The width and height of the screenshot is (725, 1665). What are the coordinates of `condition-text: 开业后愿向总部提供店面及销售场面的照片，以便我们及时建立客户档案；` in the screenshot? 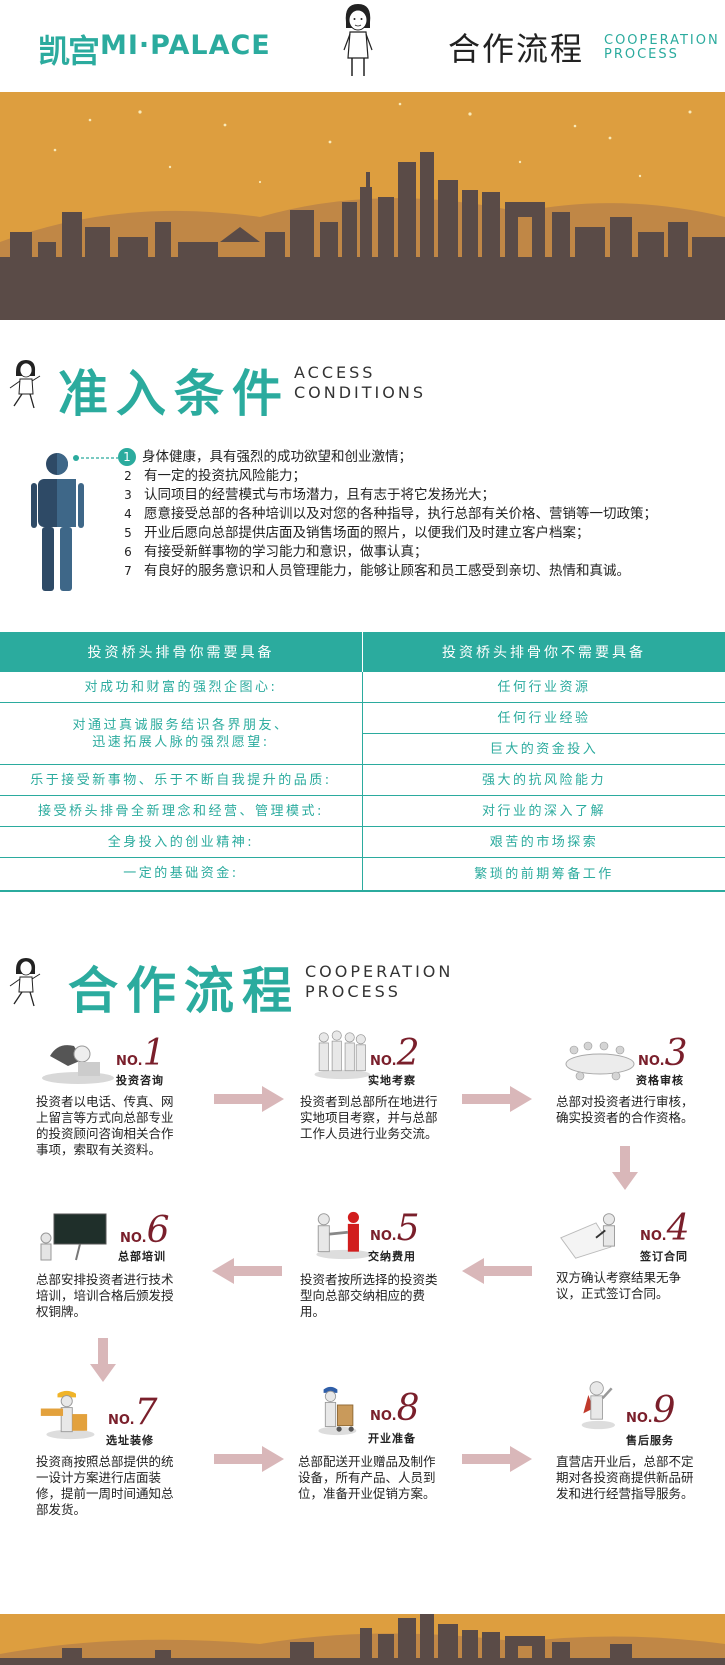 It's located at (367, 533).